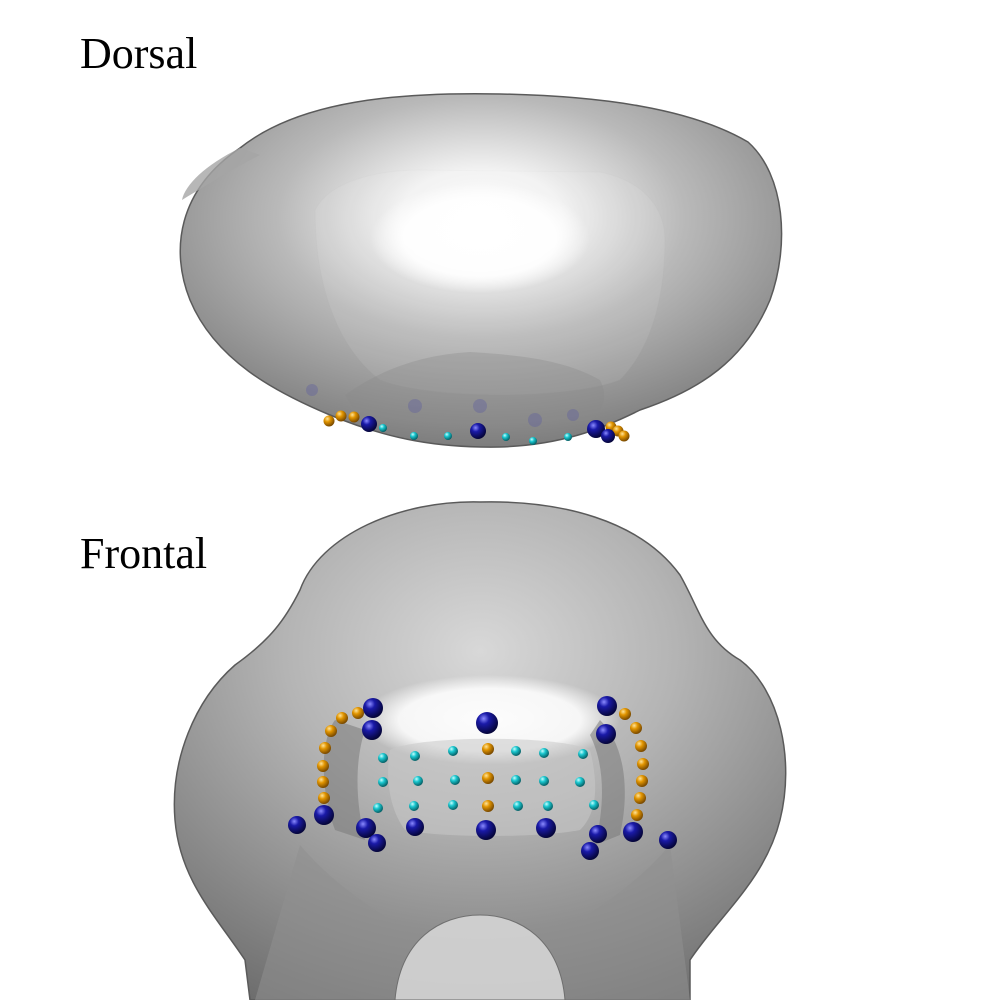  What do you see at coordinates (480, 238) in the screenshot?
I see `dorsal-highlight` at bounding box center [480, 238].